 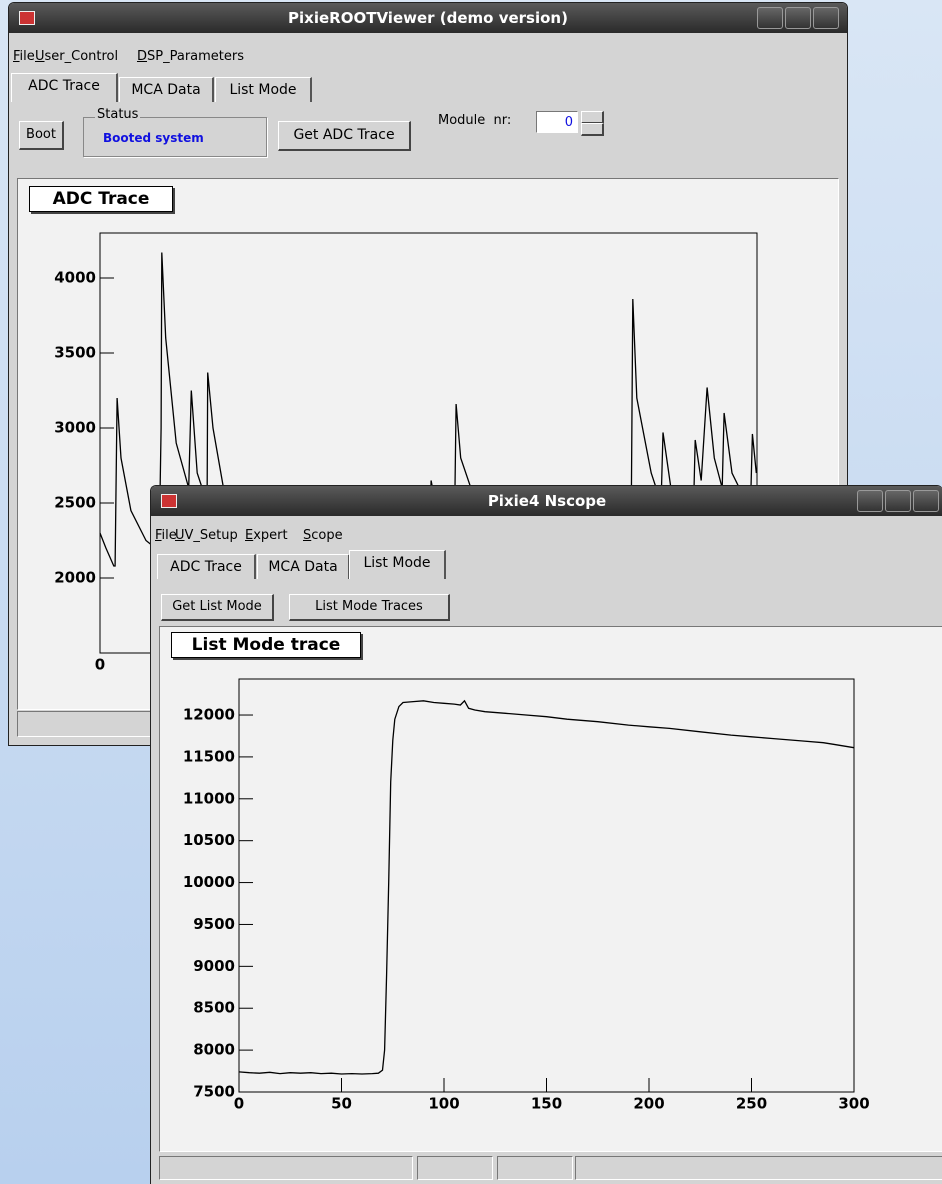 I want to click on y-tick-label: 12000, so click(x=209, y=715).